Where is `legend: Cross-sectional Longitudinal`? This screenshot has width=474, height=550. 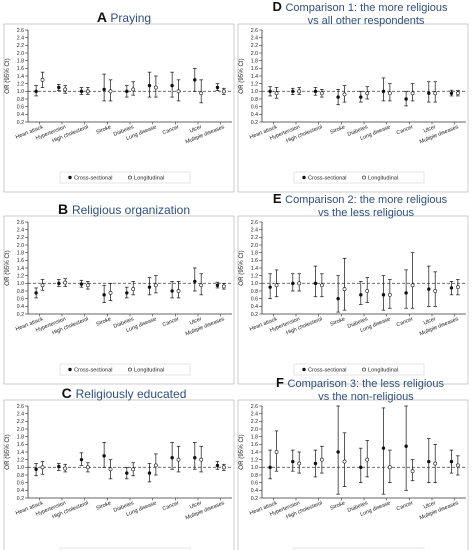
legend: Cross-sectional Longitudinal is located at coordinates (359, 177).